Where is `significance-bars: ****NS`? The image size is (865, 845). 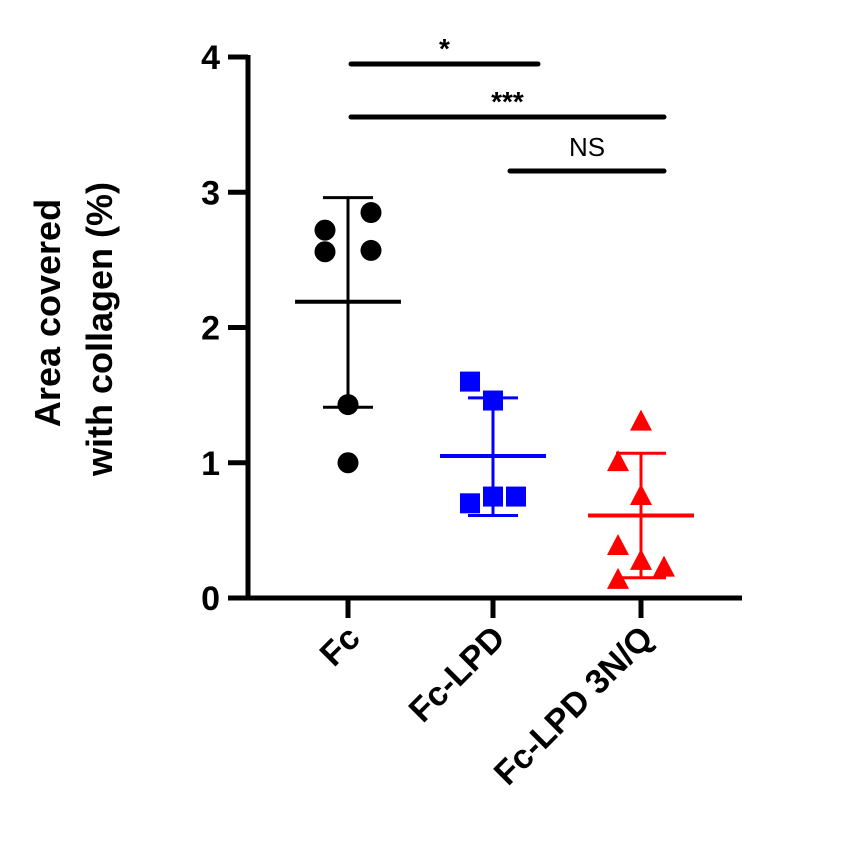 significance-bars: ****NS is located at coordinates (507, 103).